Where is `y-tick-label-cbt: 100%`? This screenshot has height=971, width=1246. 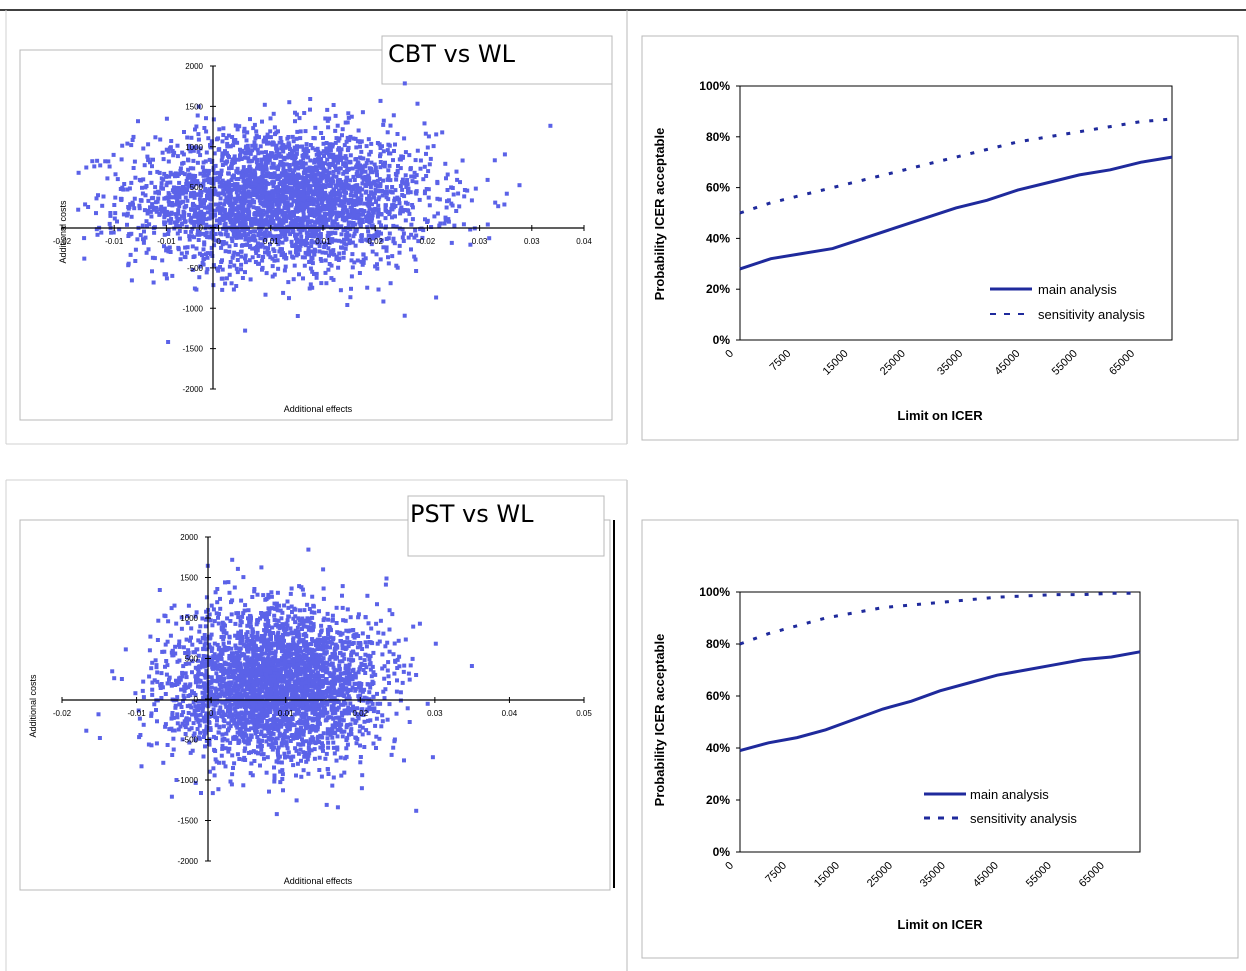 y-tick-label-cbt: 100% is located at coordinates (714, 86).